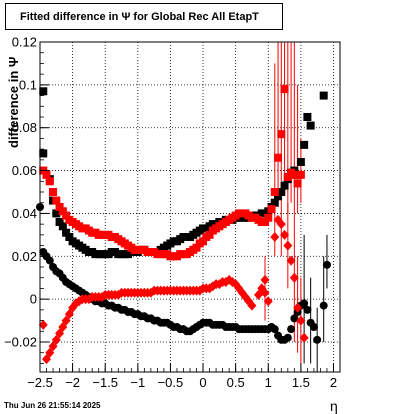 The width and height of the screenshot is (400, 414). What do you see at coordinates (301, 382) in the screenshot?
I see `x-tick-label: 1.5` at bounding box center [301, 382].